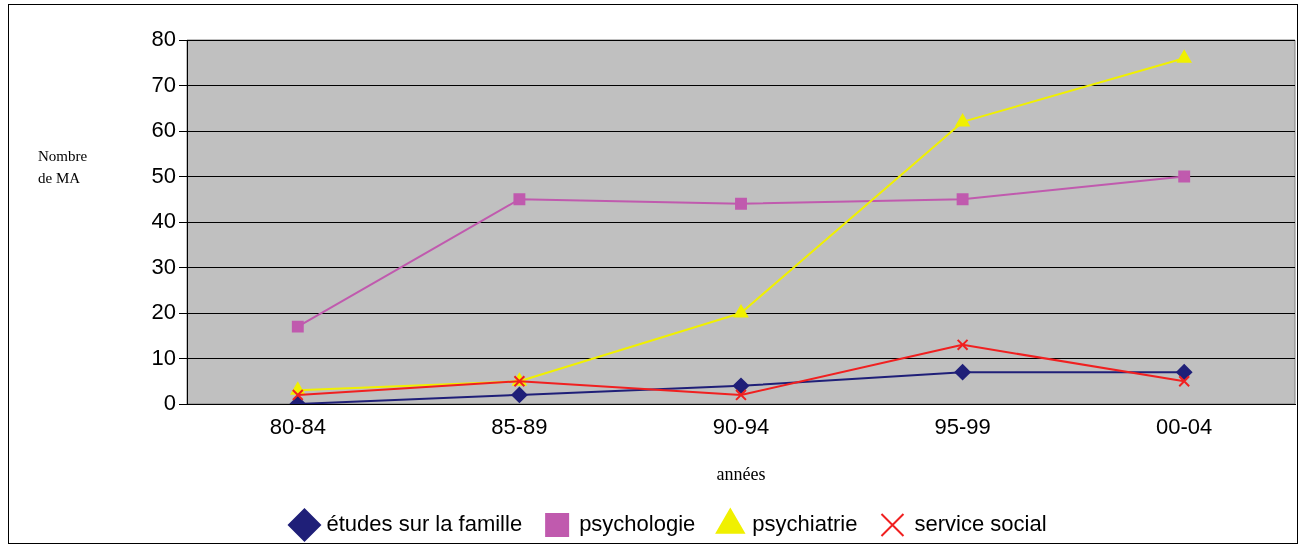  I want to click on y-tick-label: 10, so click(163, 357).